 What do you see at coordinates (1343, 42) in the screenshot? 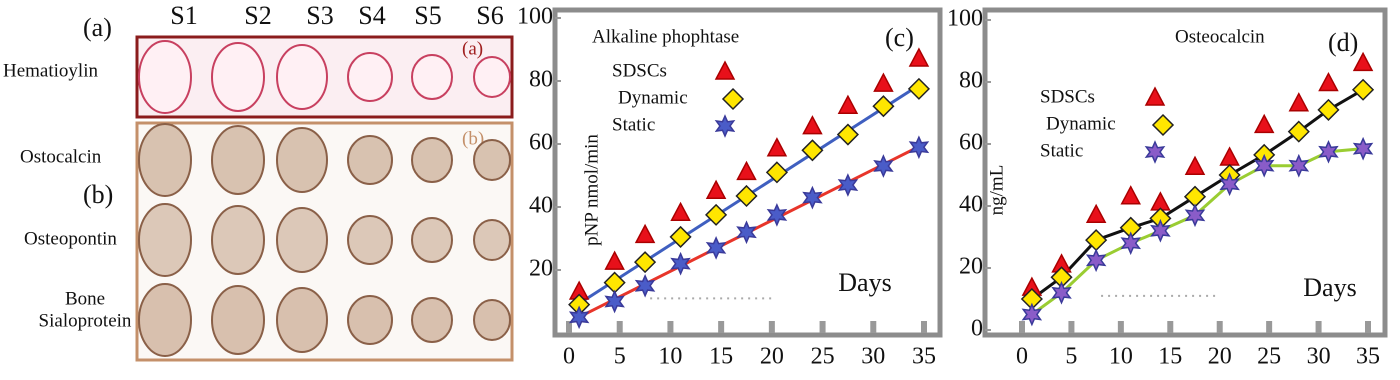
I see `panel-label: (d)` at bounding box center [1343, 42].